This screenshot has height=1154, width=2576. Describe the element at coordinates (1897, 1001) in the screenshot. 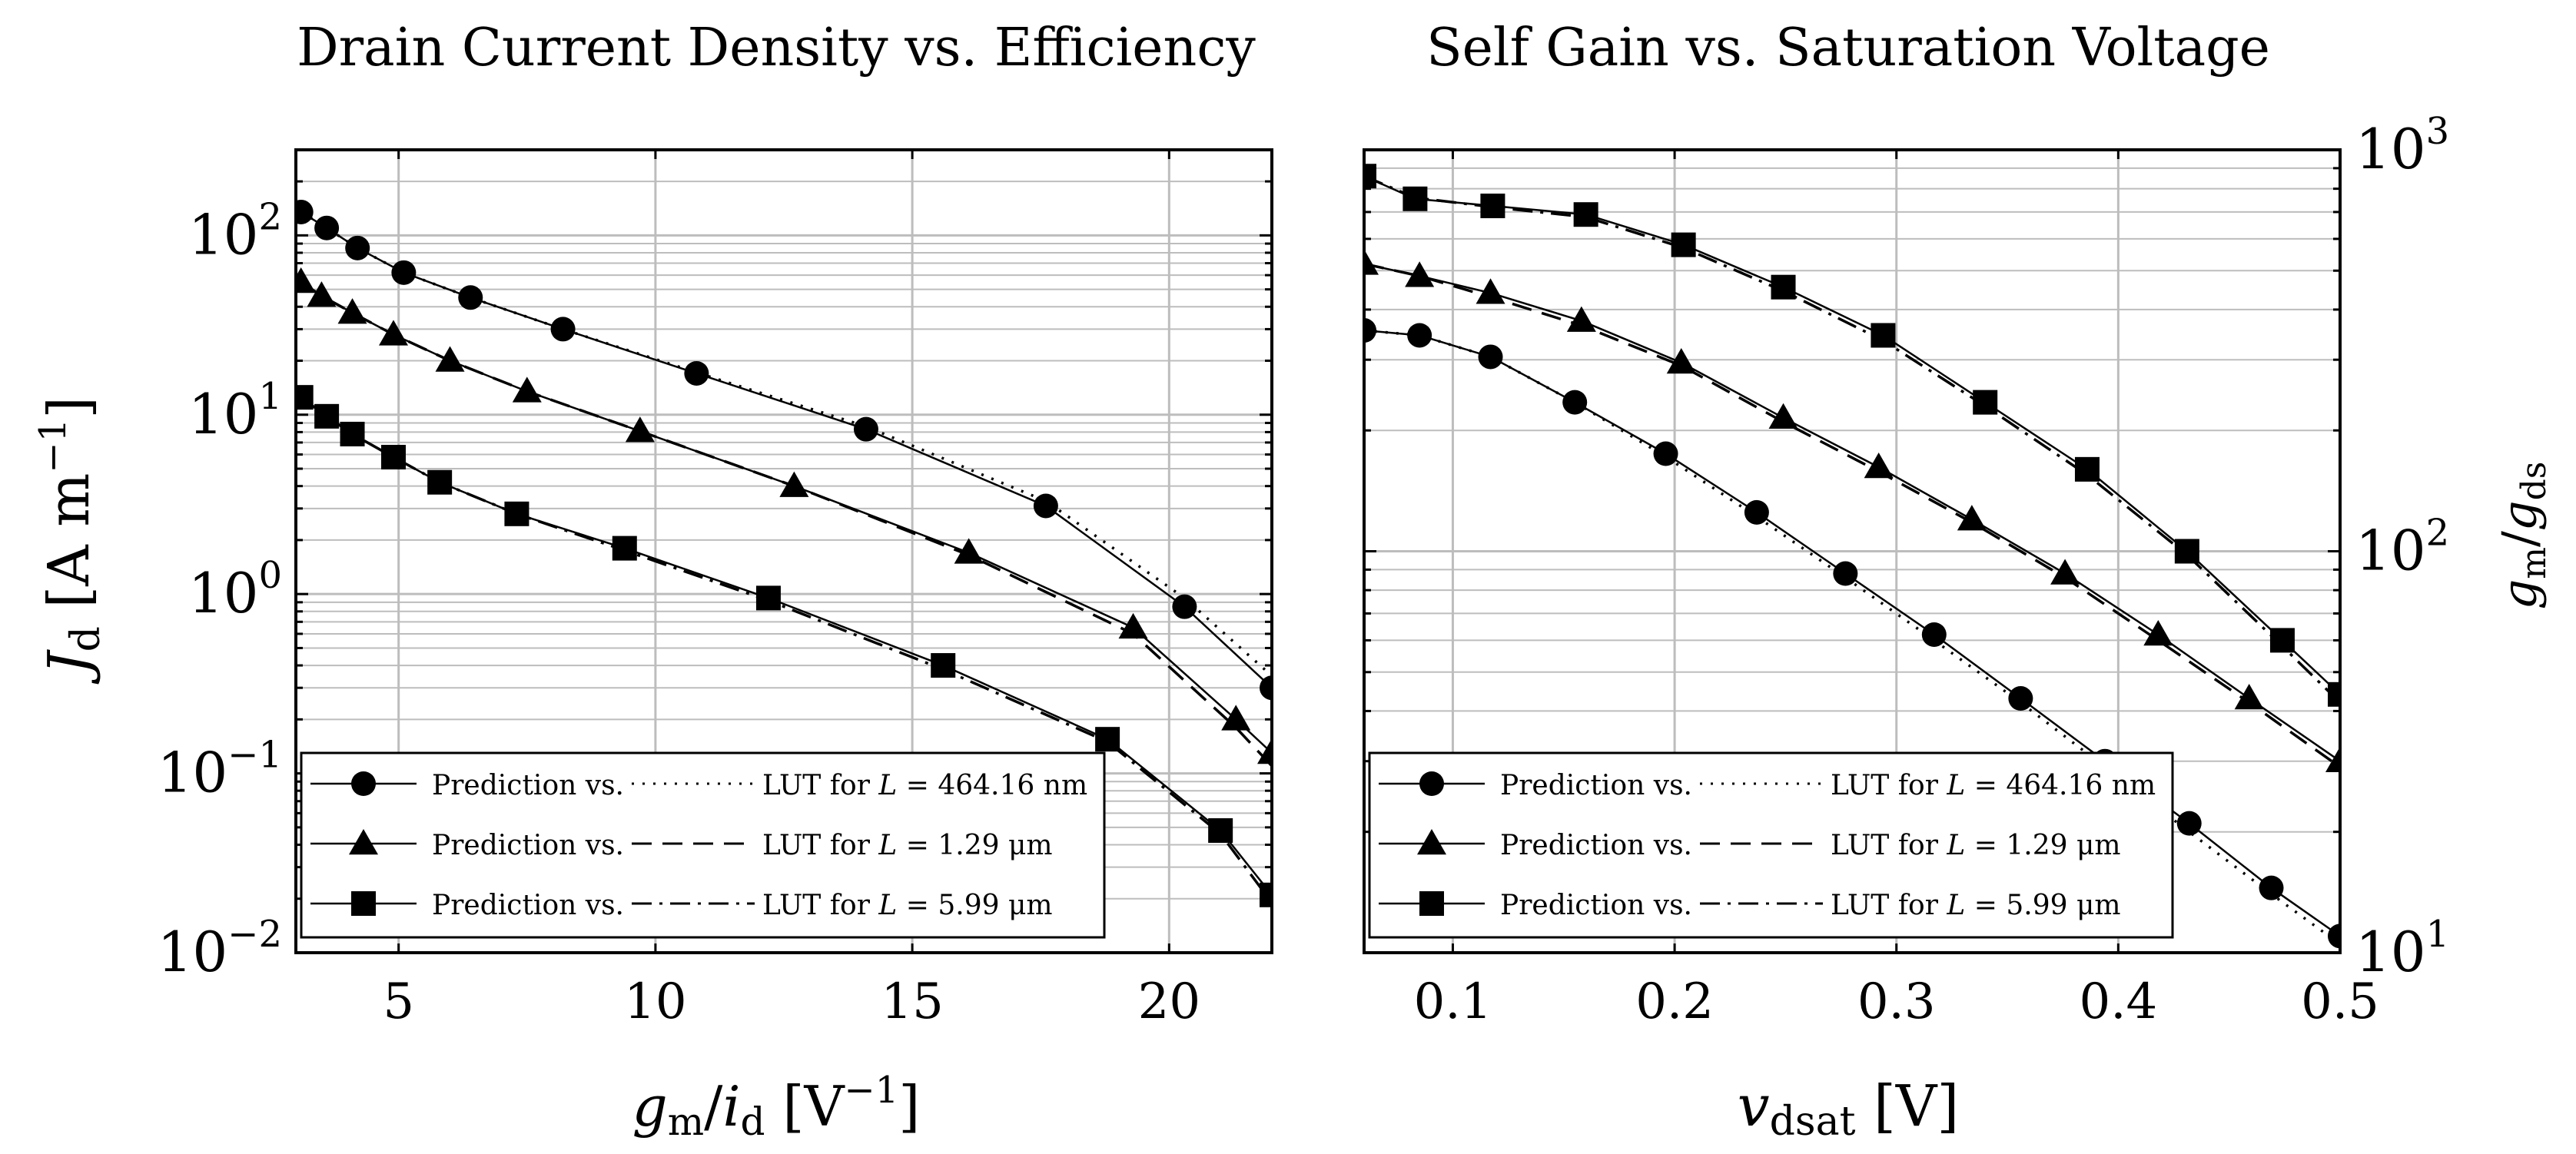

I see `x-tick-label: 0.3` at that location.